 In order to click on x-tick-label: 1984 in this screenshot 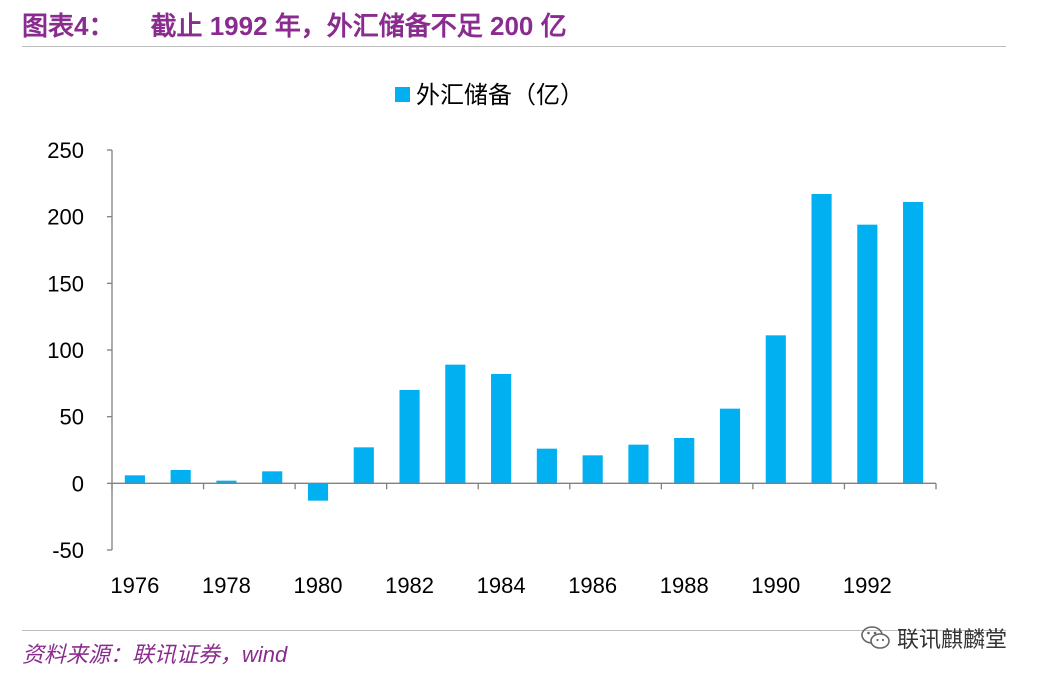, I will do `click(501, 585)`.